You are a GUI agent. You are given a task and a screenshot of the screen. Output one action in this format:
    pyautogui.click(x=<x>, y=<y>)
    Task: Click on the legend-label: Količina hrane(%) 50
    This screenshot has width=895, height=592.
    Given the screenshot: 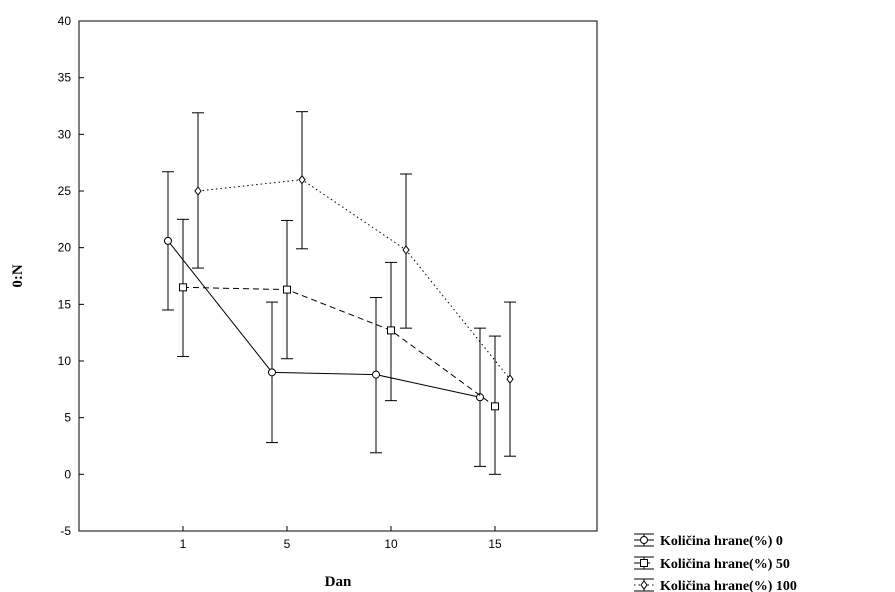 What is the action you would take?
    pyautogui.click(x=725, y=564)
    